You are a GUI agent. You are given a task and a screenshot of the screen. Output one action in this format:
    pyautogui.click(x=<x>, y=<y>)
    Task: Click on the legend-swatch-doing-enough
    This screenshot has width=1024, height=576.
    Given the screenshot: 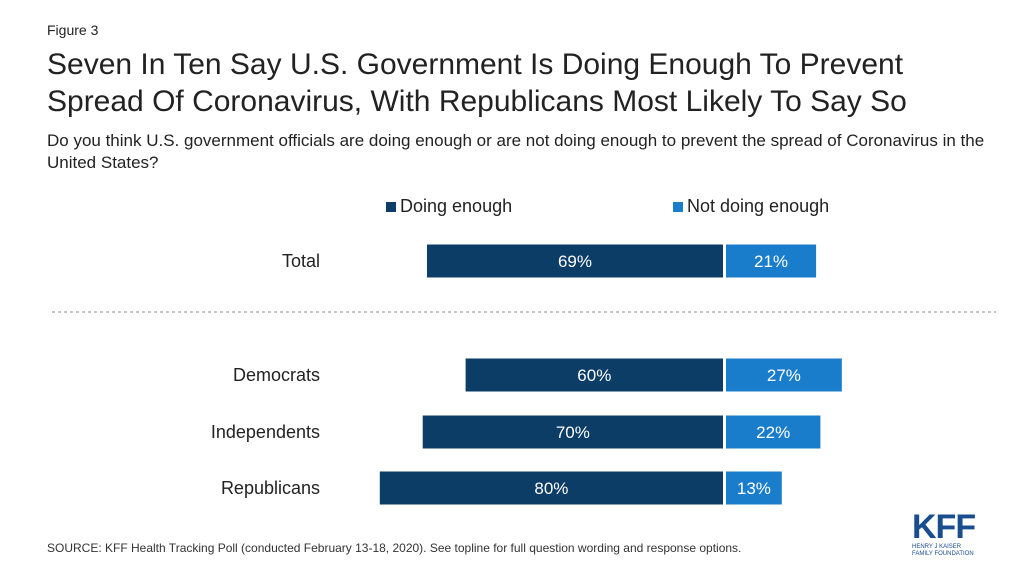 What is the action you would take?
    pyautogui.click(x=391, y=206)
    